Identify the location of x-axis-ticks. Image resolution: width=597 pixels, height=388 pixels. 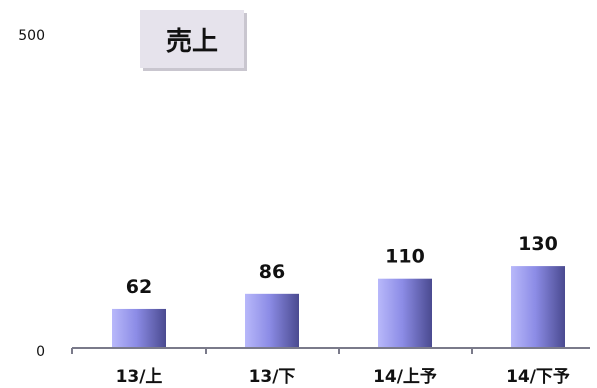
(272, 351).